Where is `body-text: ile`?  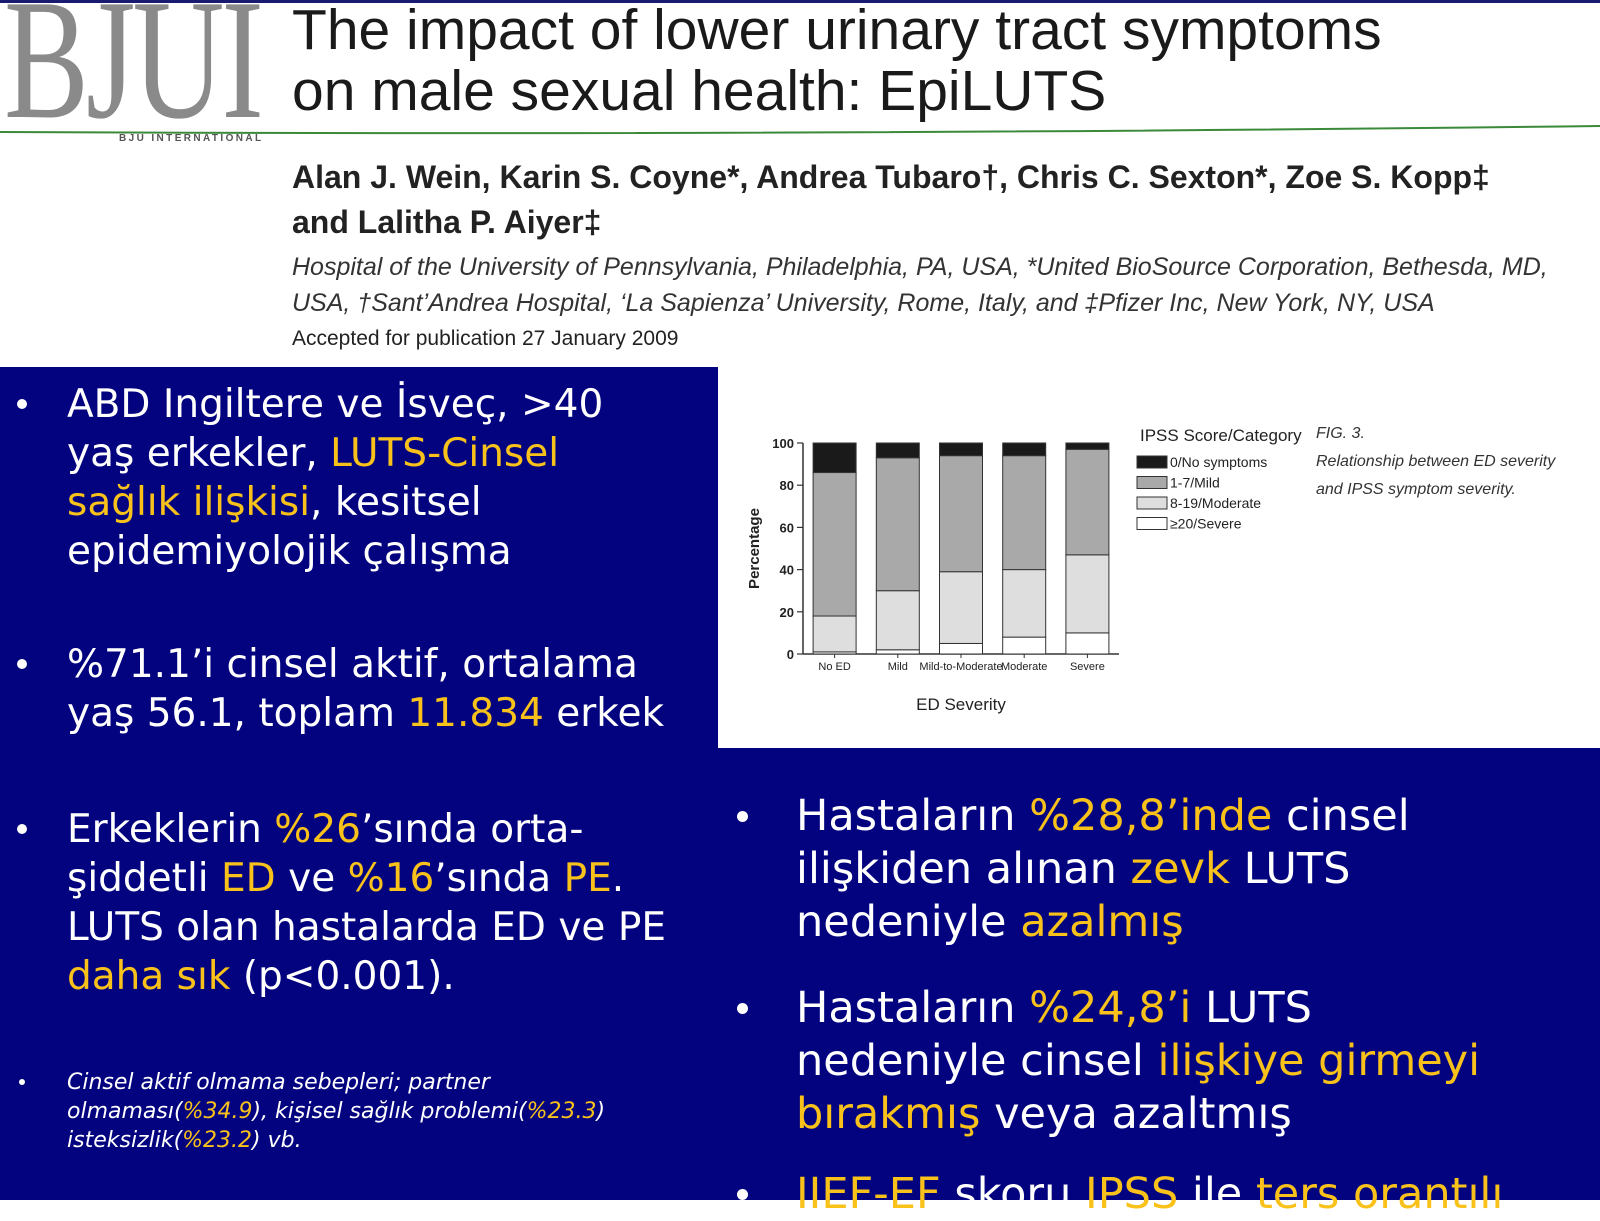 body-text: ile is located at coordinates (1217, 1193).